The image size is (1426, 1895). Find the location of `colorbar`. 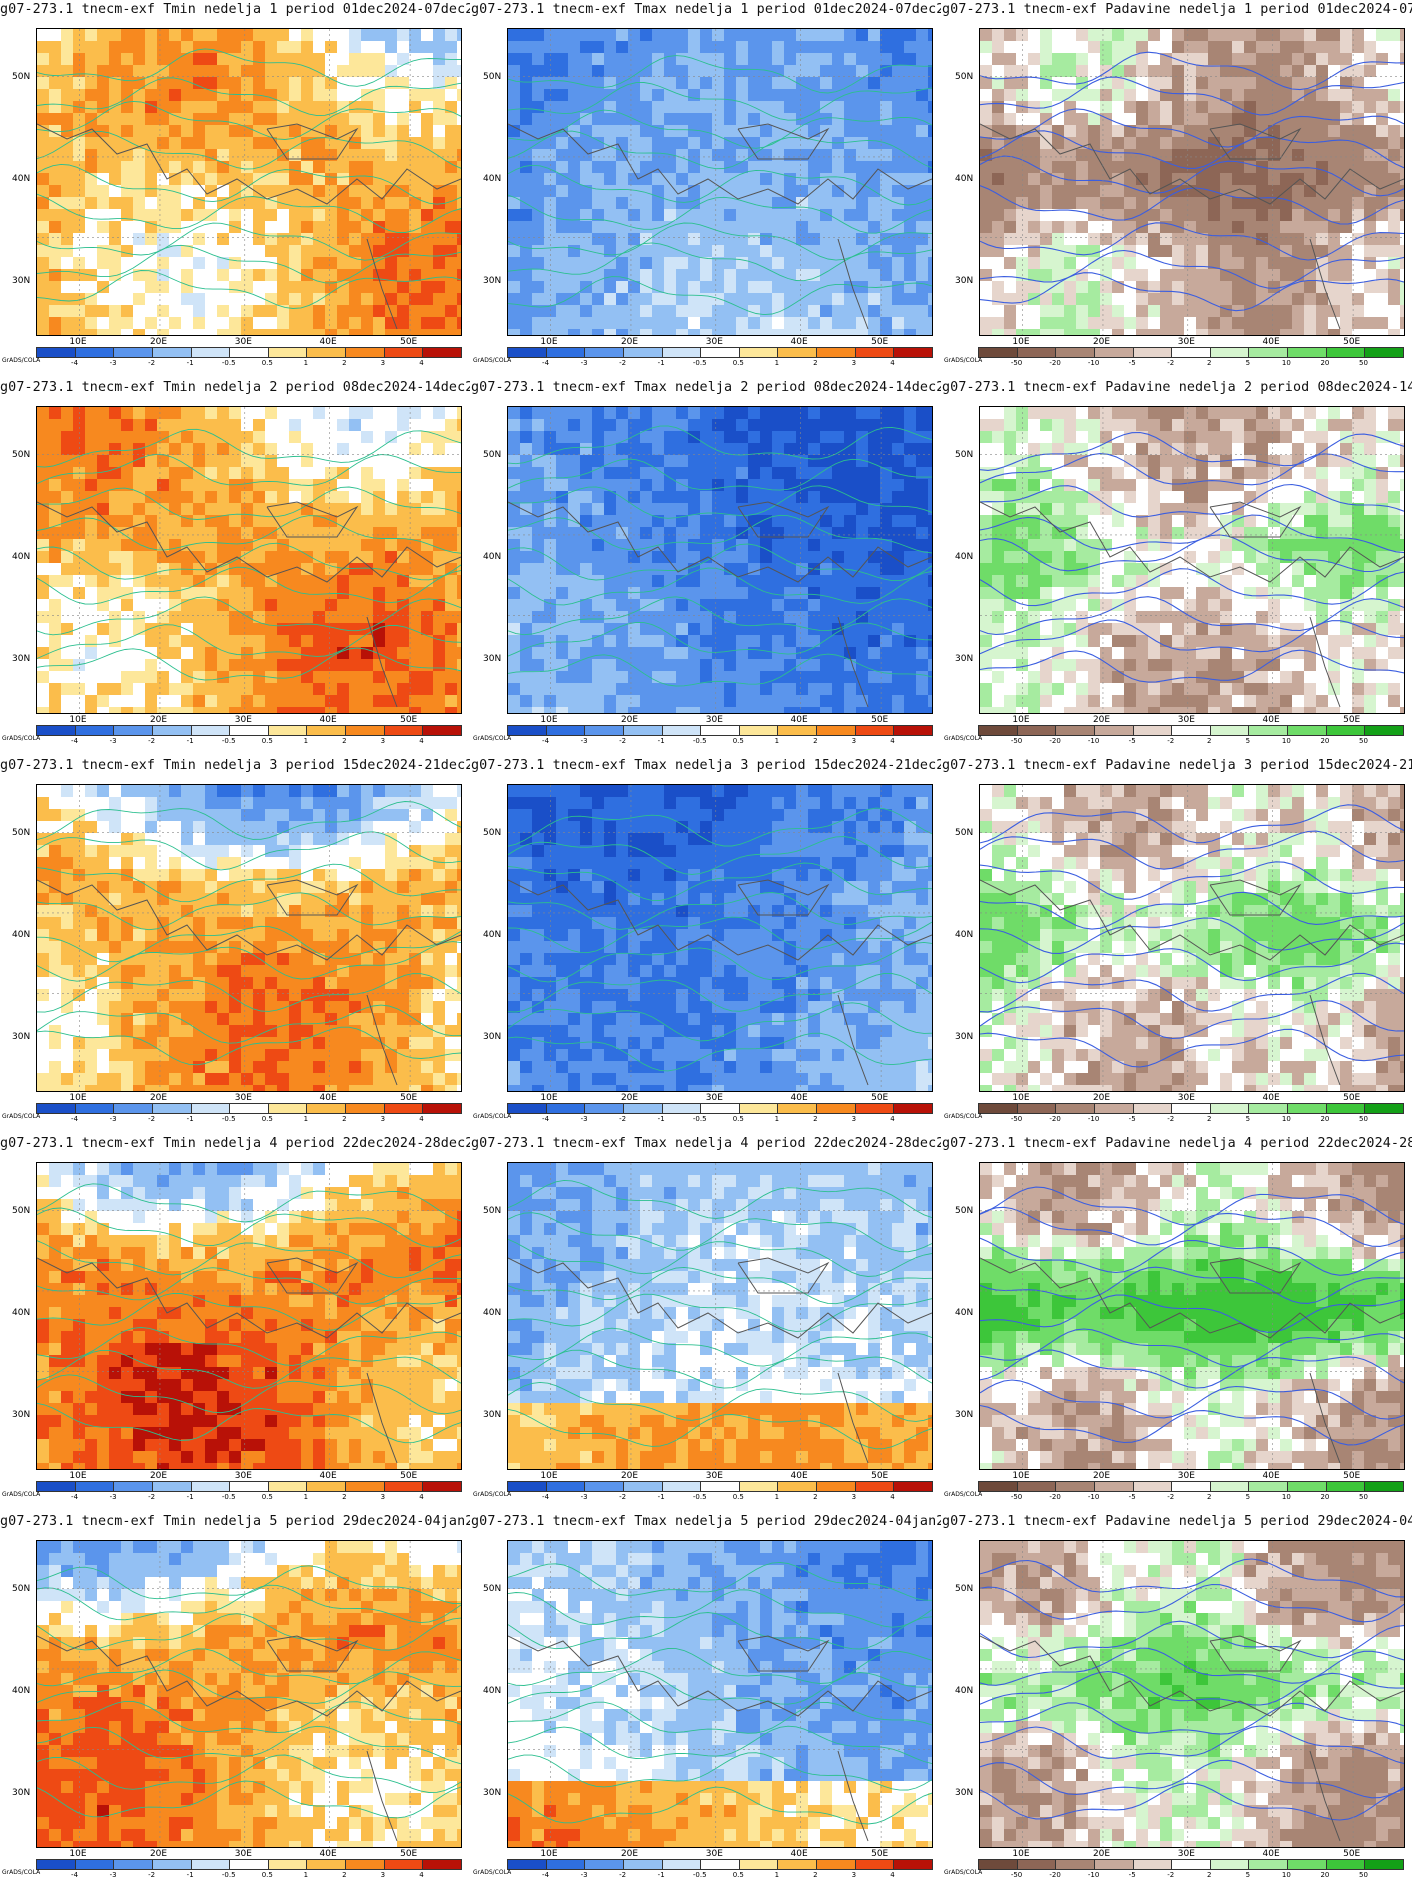

colorbar is located at coordinates (249, 352).